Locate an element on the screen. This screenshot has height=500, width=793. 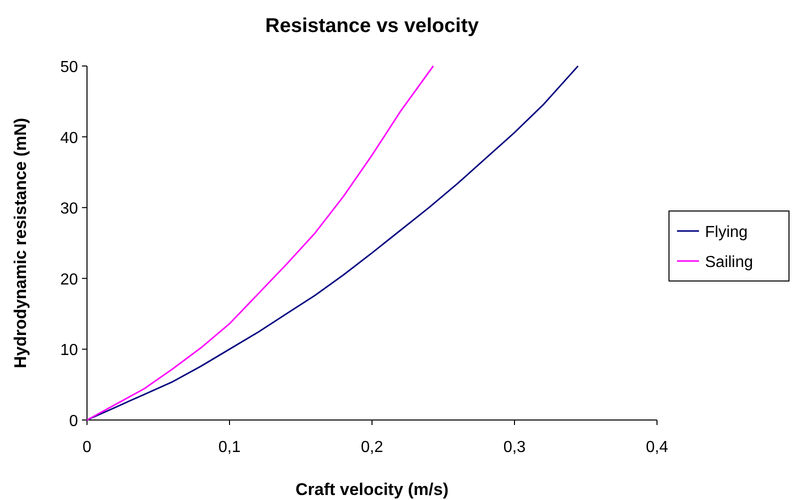
x-tick-label: 0,1 is located at coordinates (229, 447).